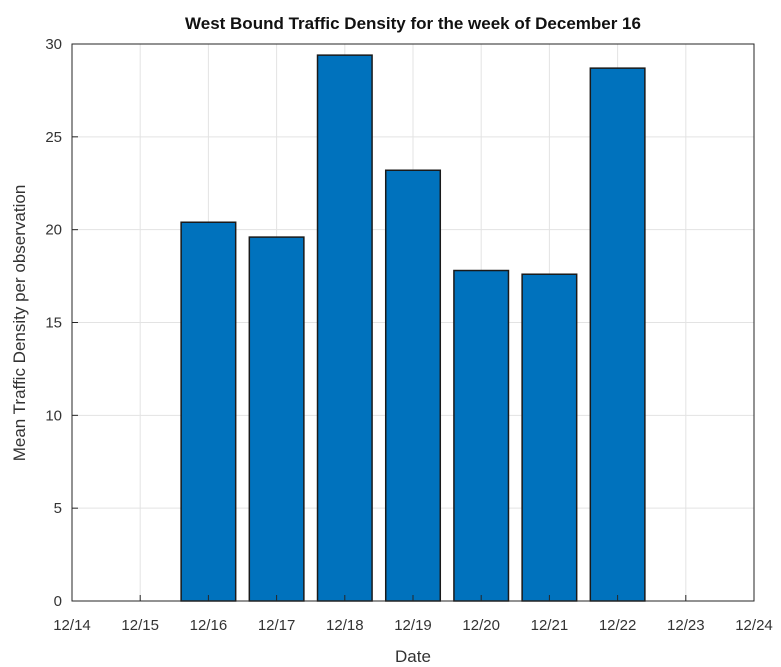  What do you see at coordinates (53, 230) in the screenshot?
I see `y-tick-label: 20` at bounding box center [53, 230].